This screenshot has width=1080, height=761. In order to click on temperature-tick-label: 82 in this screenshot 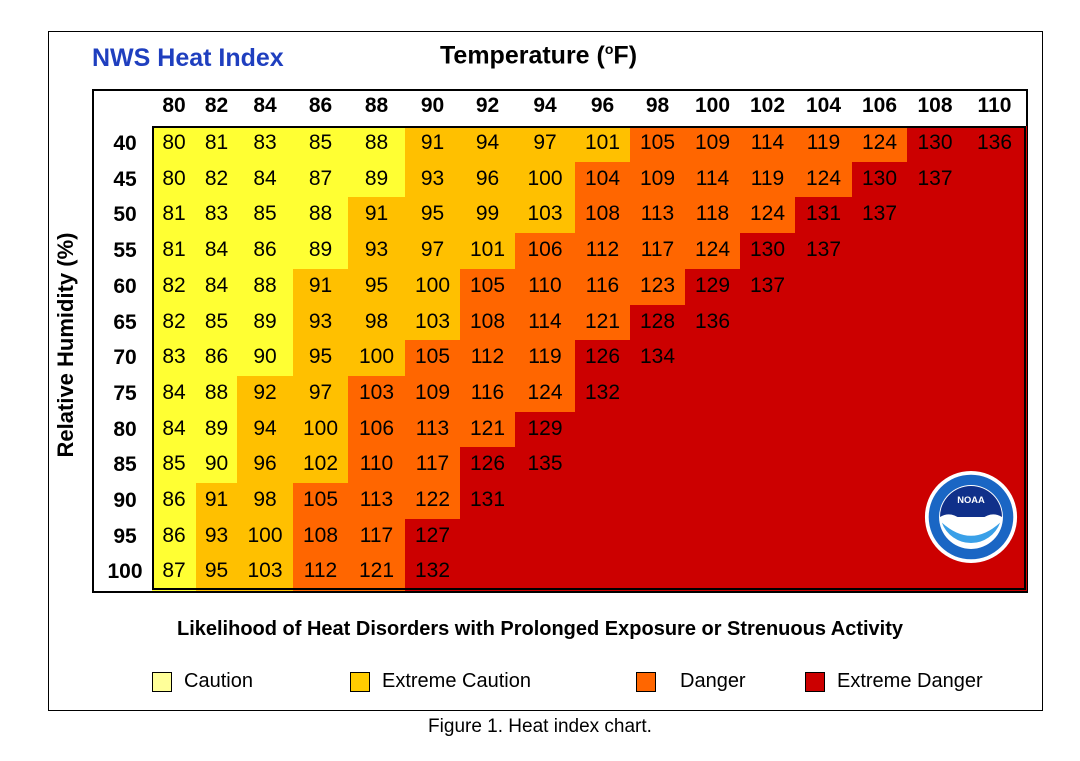, I will do `click(216, 105)`.